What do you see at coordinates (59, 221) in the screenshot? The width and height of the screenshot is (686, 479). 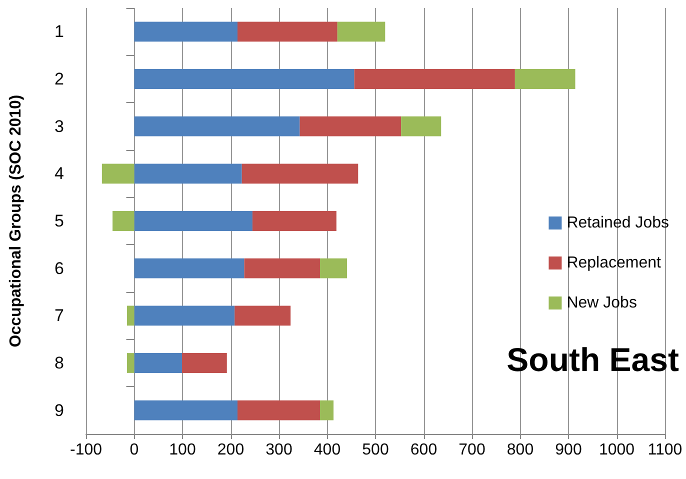 I see `y-tick-label: 5` at bounding box center [59, 221].